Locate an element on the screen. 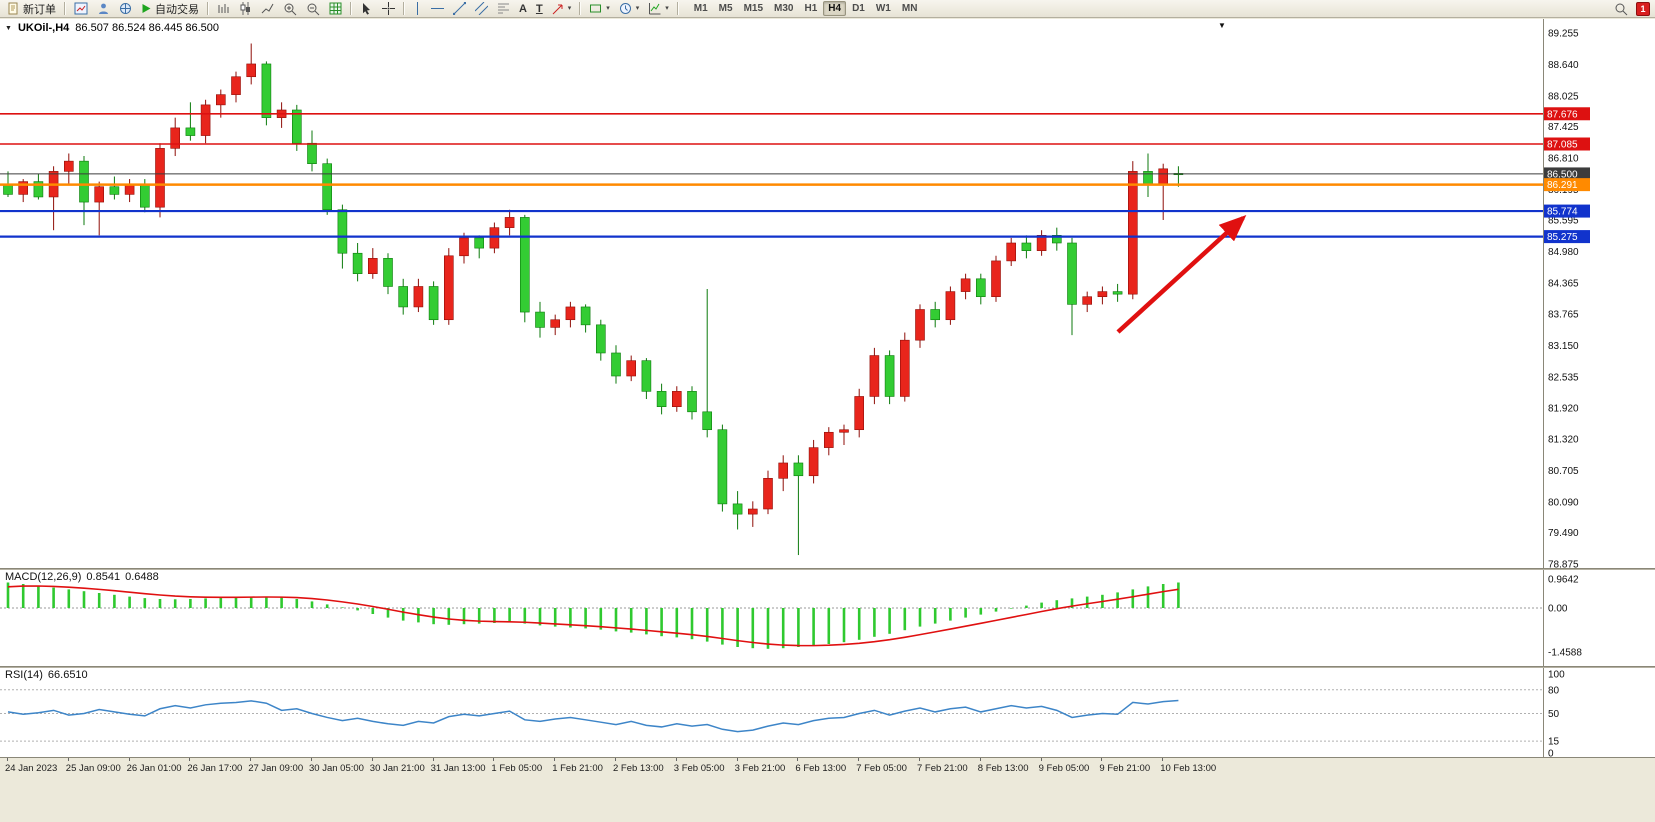  macd-axis-label: -1.4588 is located at coordinates (1565, 652).